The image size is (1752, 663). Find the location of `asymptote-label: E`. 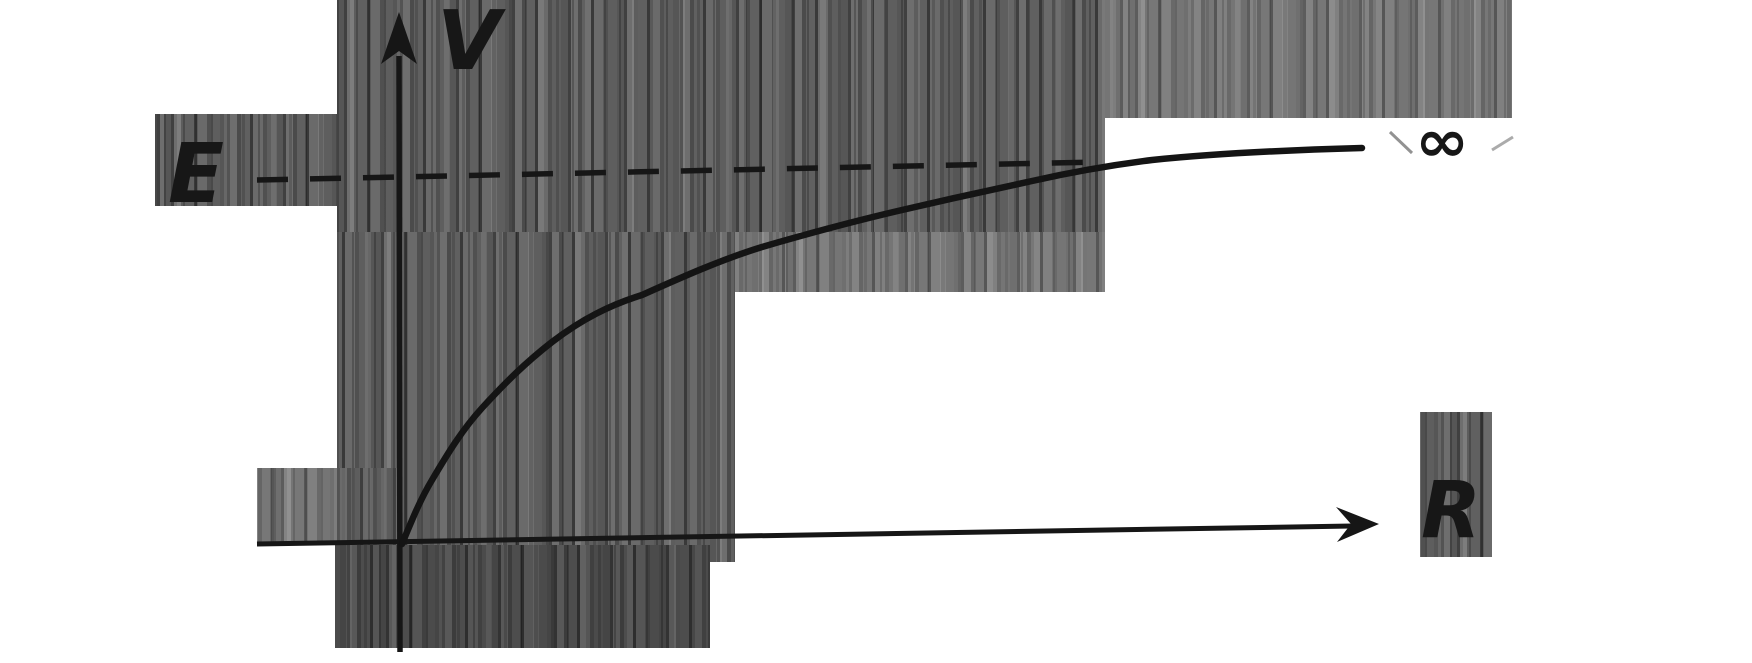

asymptote-label: E is located at coordinates (196, 174).